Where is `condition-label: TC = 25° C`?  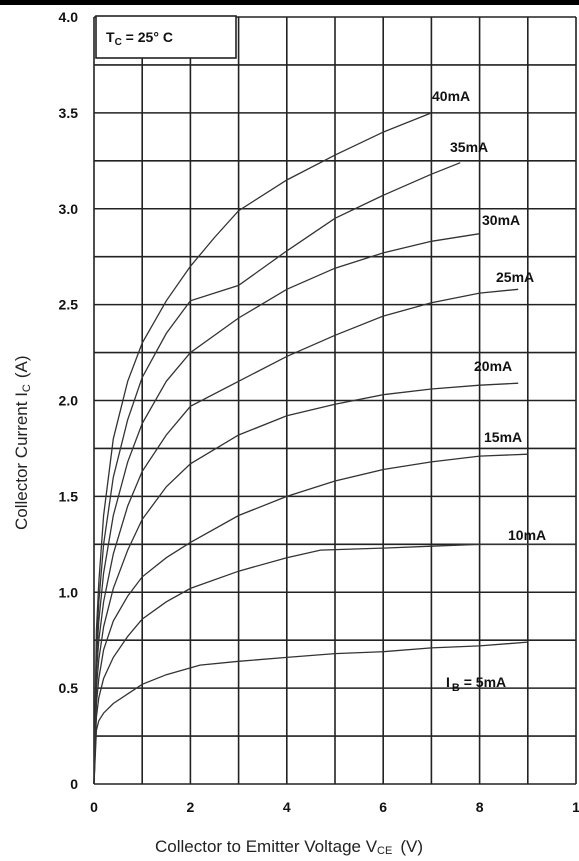 condition-label: TC = 25° C is located at coordinates (139, 38).